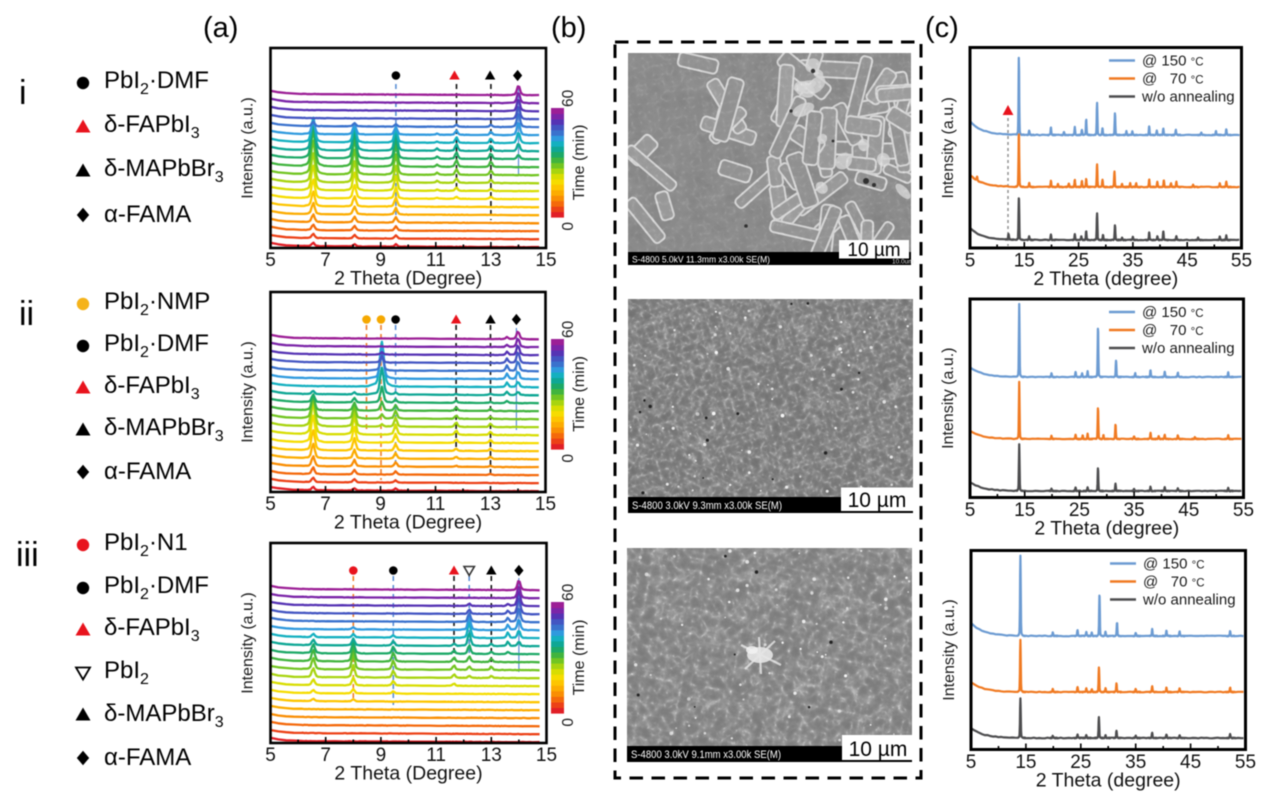 This screenshot has height=794, width=1269. I want to click on svg-text:S-4800 3.0kV 9.1mm x3.00k SE(M: S-4800 3.0kV 9.1mm x3.00k SE(M), so click(706, 755).